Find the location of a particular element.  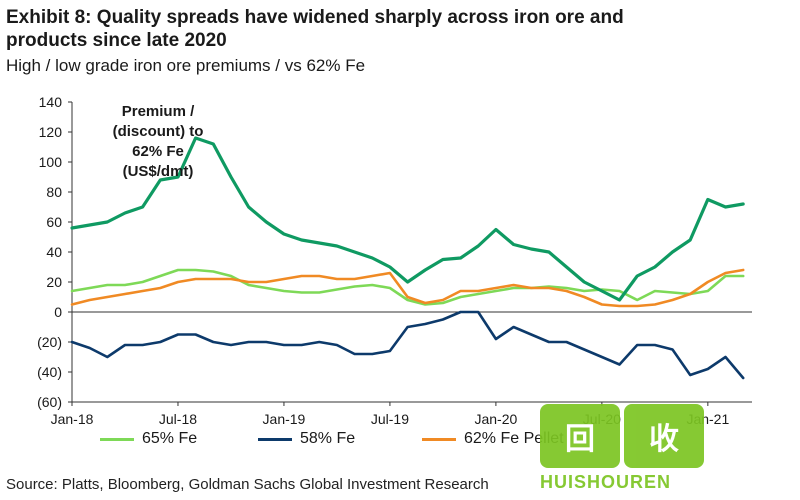

y-tick-label: 60 is located at coordinates (54, 222).